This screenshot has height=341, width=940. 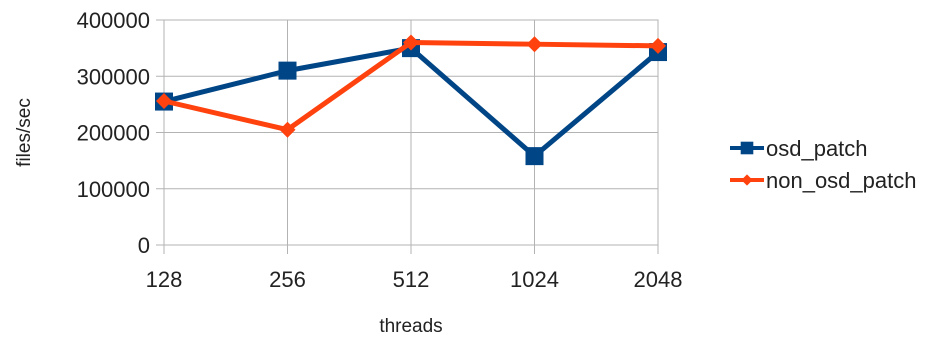 I want to click on y-tick-label: 400000, so click(x=113, y=20).